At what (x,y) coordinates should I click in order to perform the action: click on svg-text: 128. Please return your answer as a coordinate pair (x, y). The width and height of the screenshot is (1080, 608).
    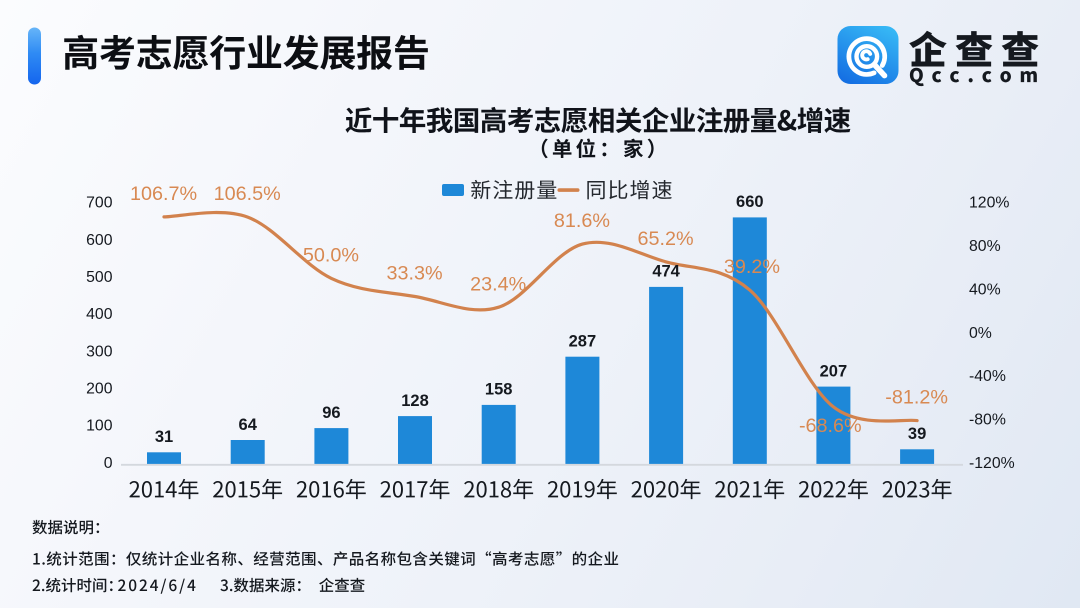
    Looking at the image, I should click on (415, 401).